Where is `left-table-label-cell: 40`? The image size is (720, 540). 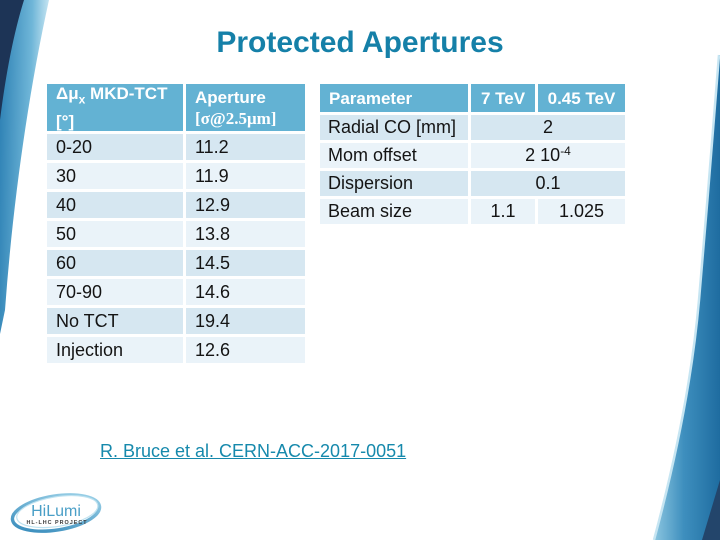 left-table-label-cell: 40 is located at coordinates (115, 205).